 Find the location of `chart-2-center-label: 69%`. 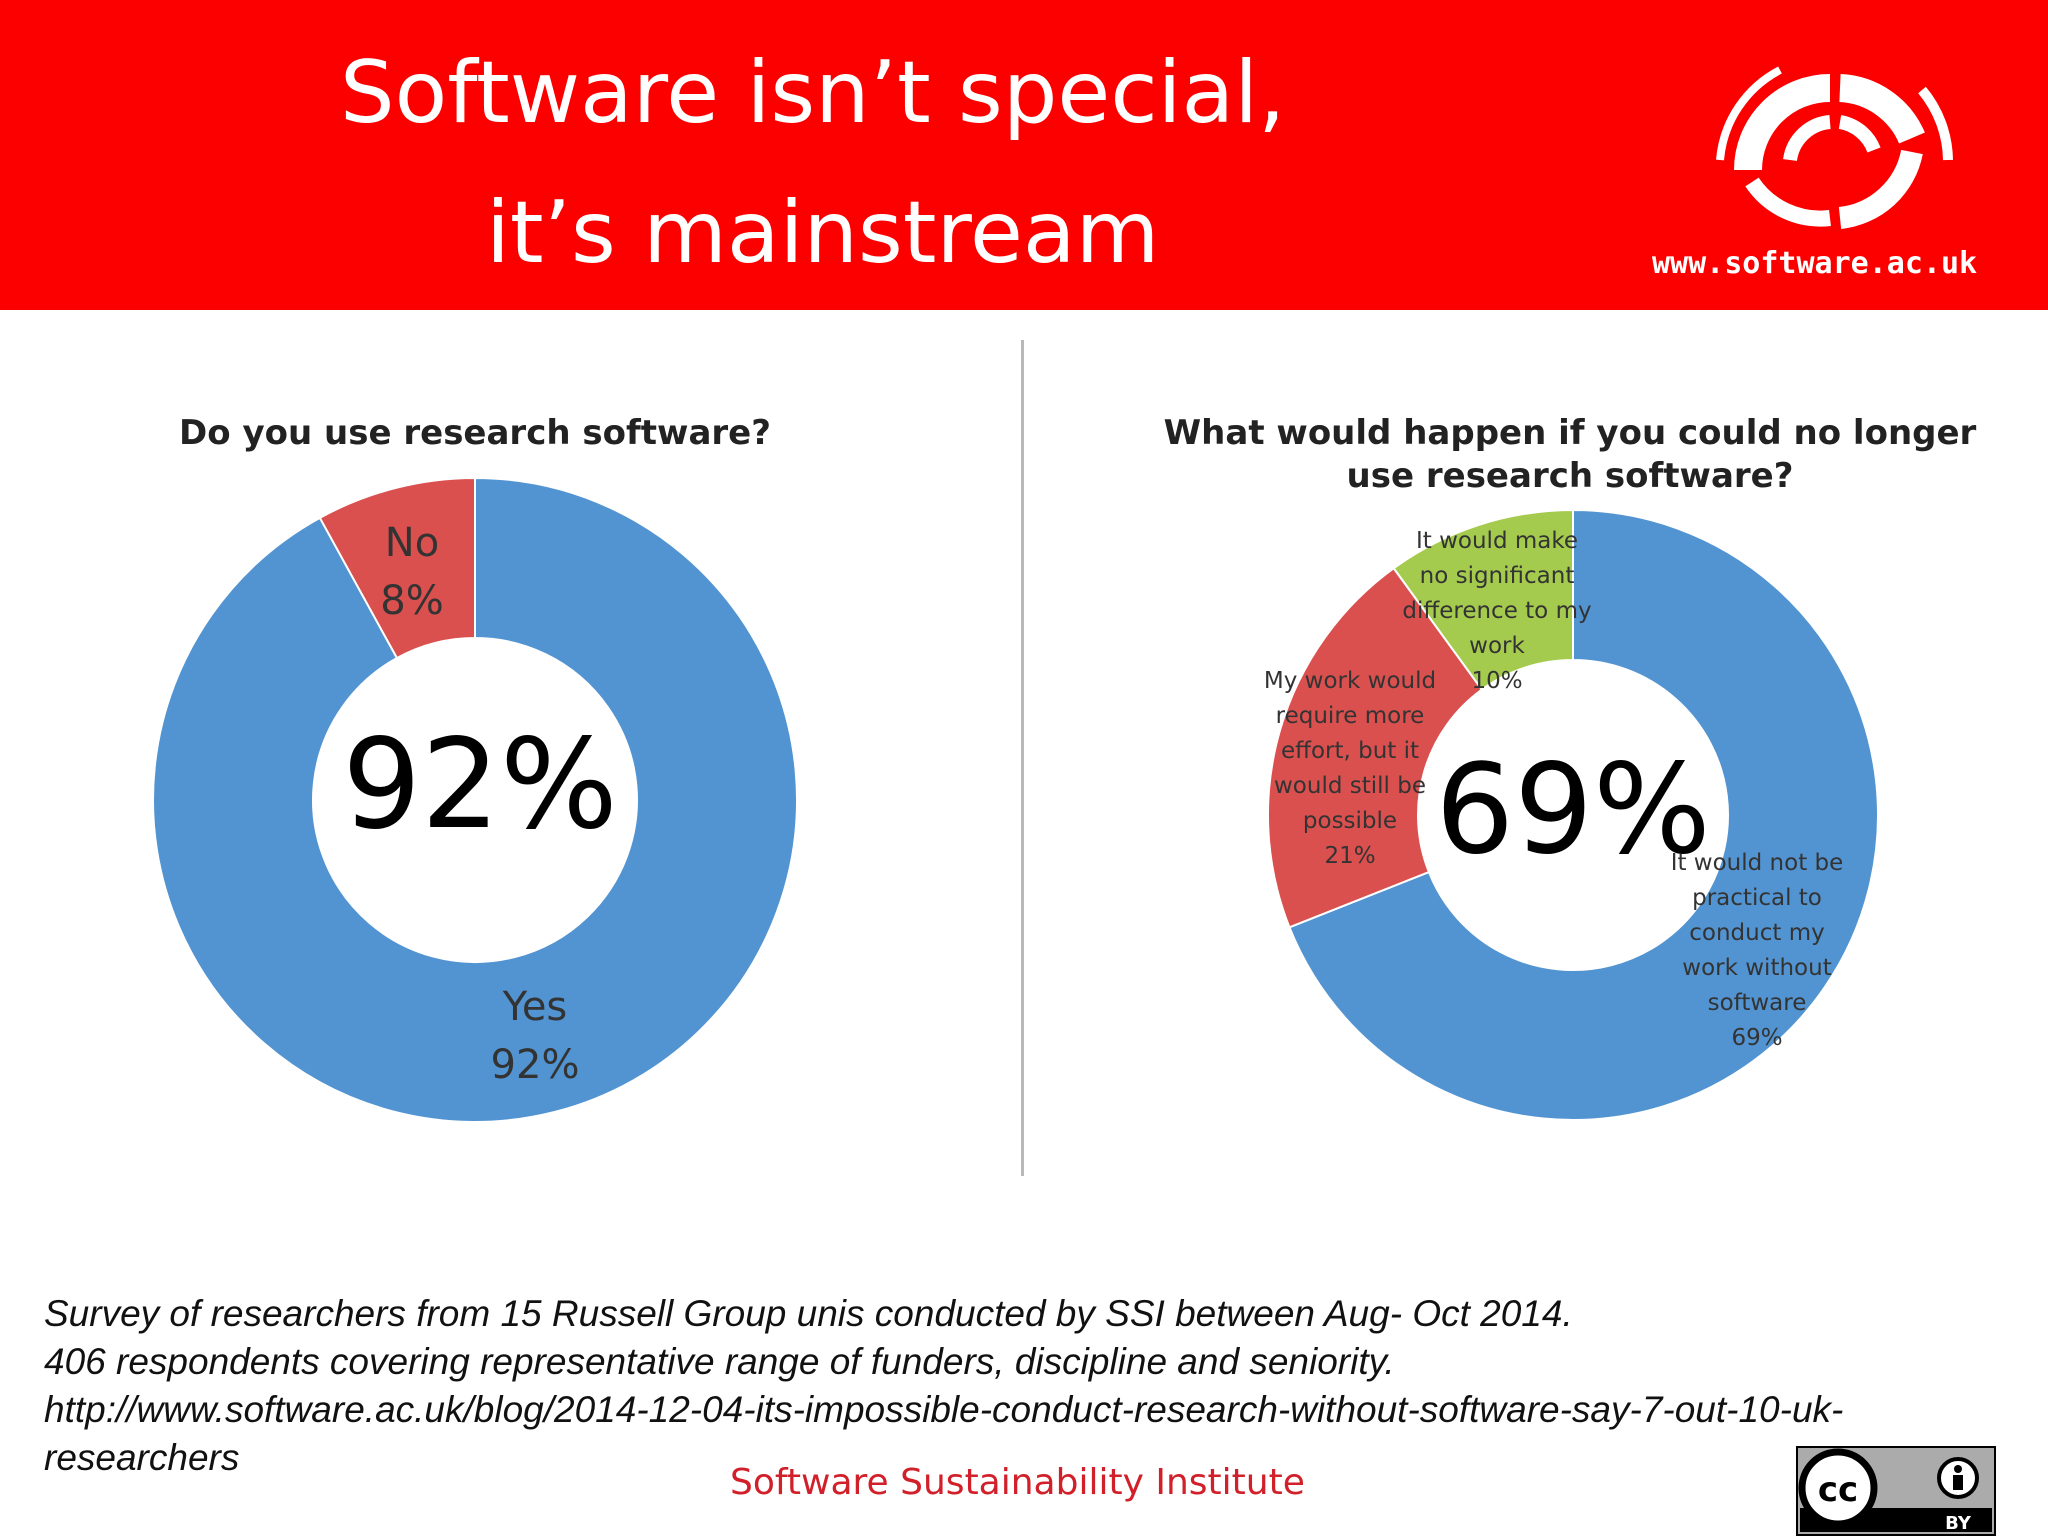

chart-2-center-label: 69% is located at coordinates (1573, 810).